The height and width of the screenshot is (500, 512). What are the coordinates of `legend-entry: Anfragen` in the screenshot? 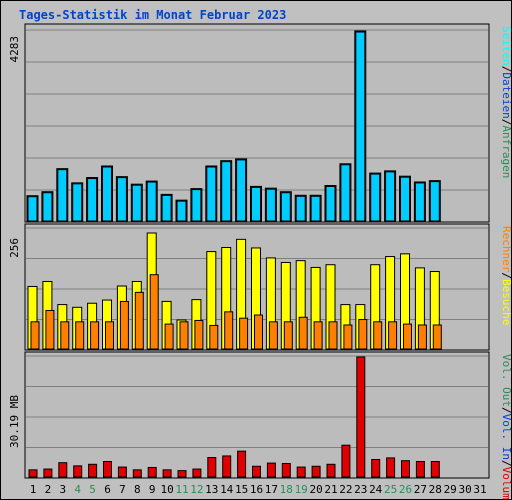 It's located at (506, 151).